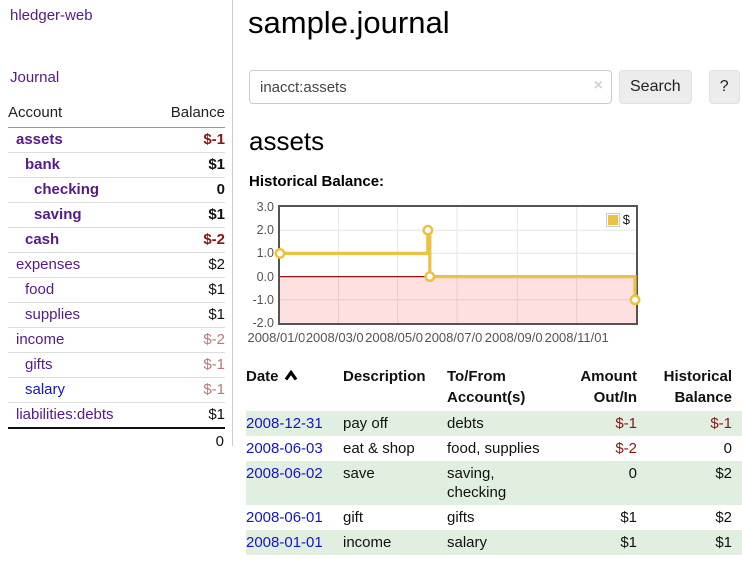  Describe the element at coordinates (598, 85) in the screenshot. I see `clear-search-icon: ×` at that location.